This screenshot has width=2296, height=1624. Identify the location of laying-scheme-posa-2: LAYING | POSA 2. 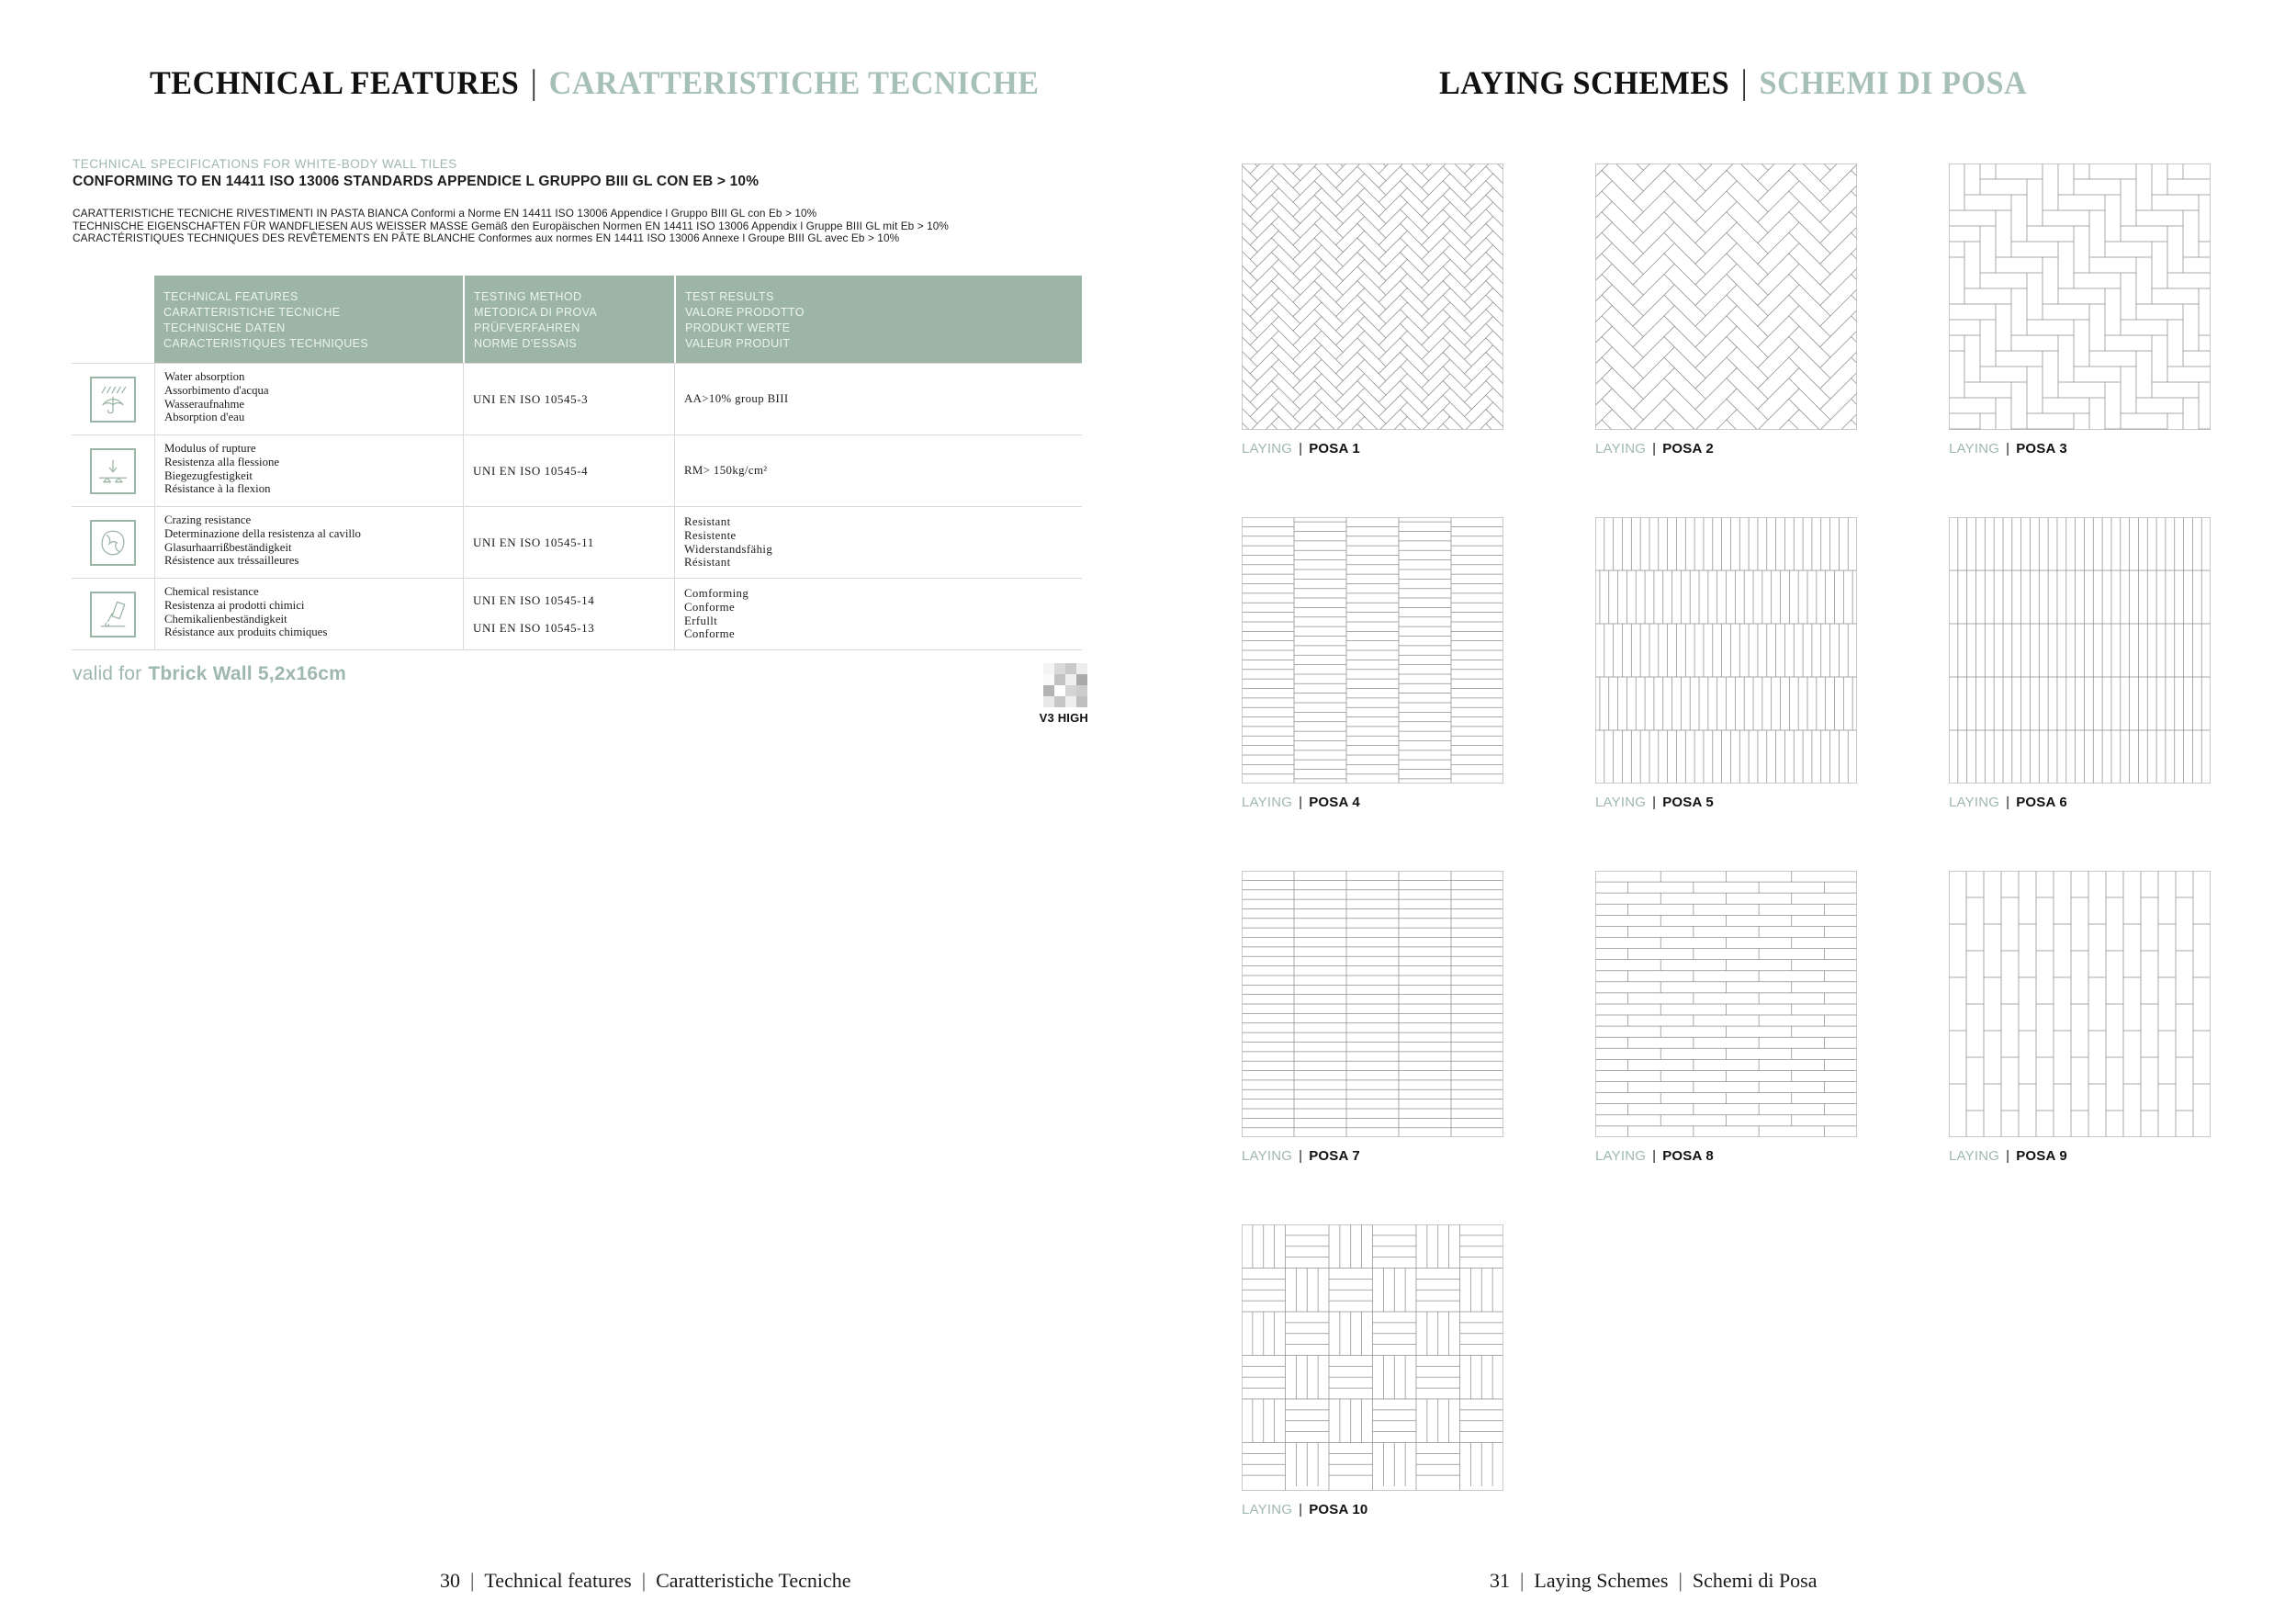
(1726, 310).